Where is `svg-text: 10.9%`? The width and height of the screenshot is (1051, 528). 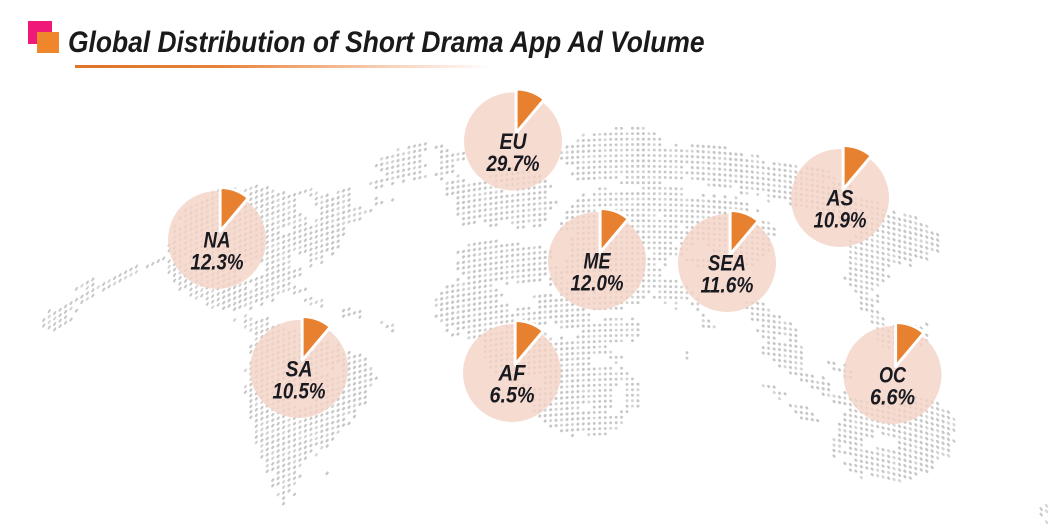 svg-text: 10.9% is located at coordinates (840, 220).